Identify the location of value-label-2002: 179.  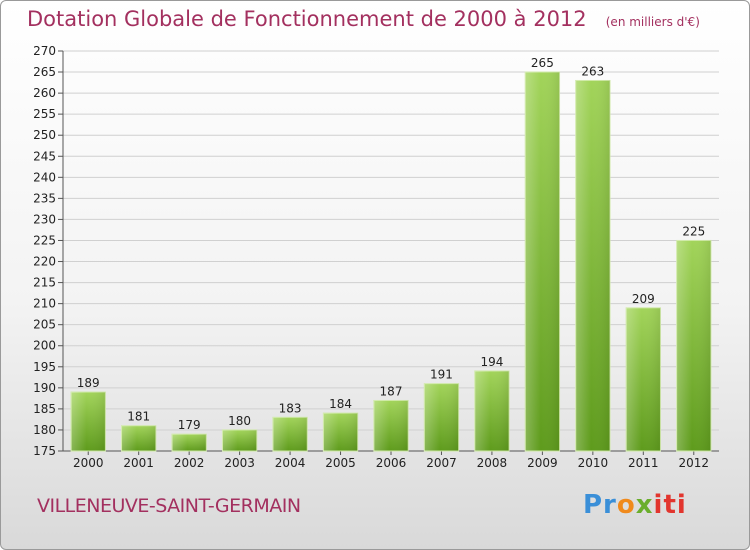
(189, 425).